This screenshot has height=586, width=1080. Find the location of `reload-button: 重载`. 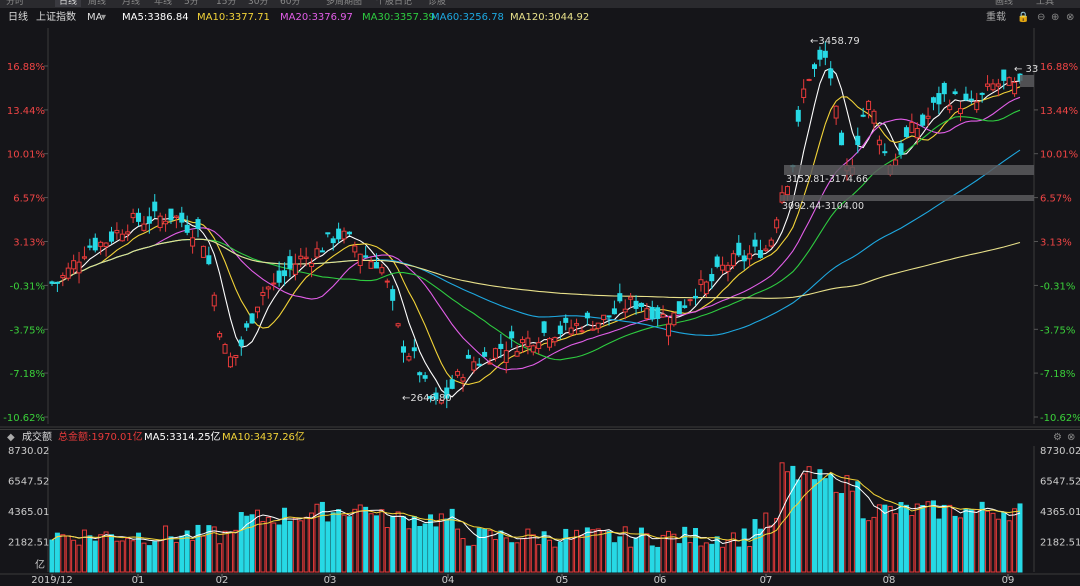

reload-button: 重载 is located at coordinates (996, 17).